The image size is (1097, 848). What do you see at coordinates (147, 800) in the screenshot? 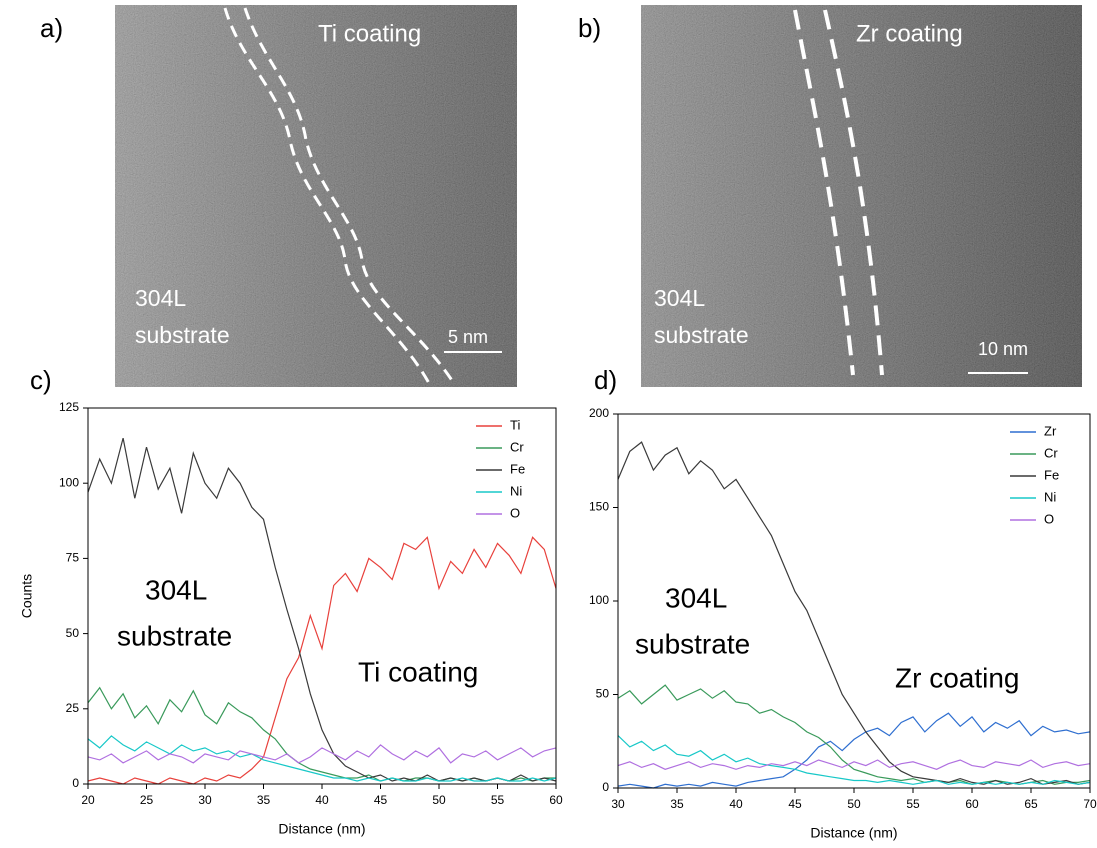
I see `x-tick-label: 25` at bounding box center [147, 800].